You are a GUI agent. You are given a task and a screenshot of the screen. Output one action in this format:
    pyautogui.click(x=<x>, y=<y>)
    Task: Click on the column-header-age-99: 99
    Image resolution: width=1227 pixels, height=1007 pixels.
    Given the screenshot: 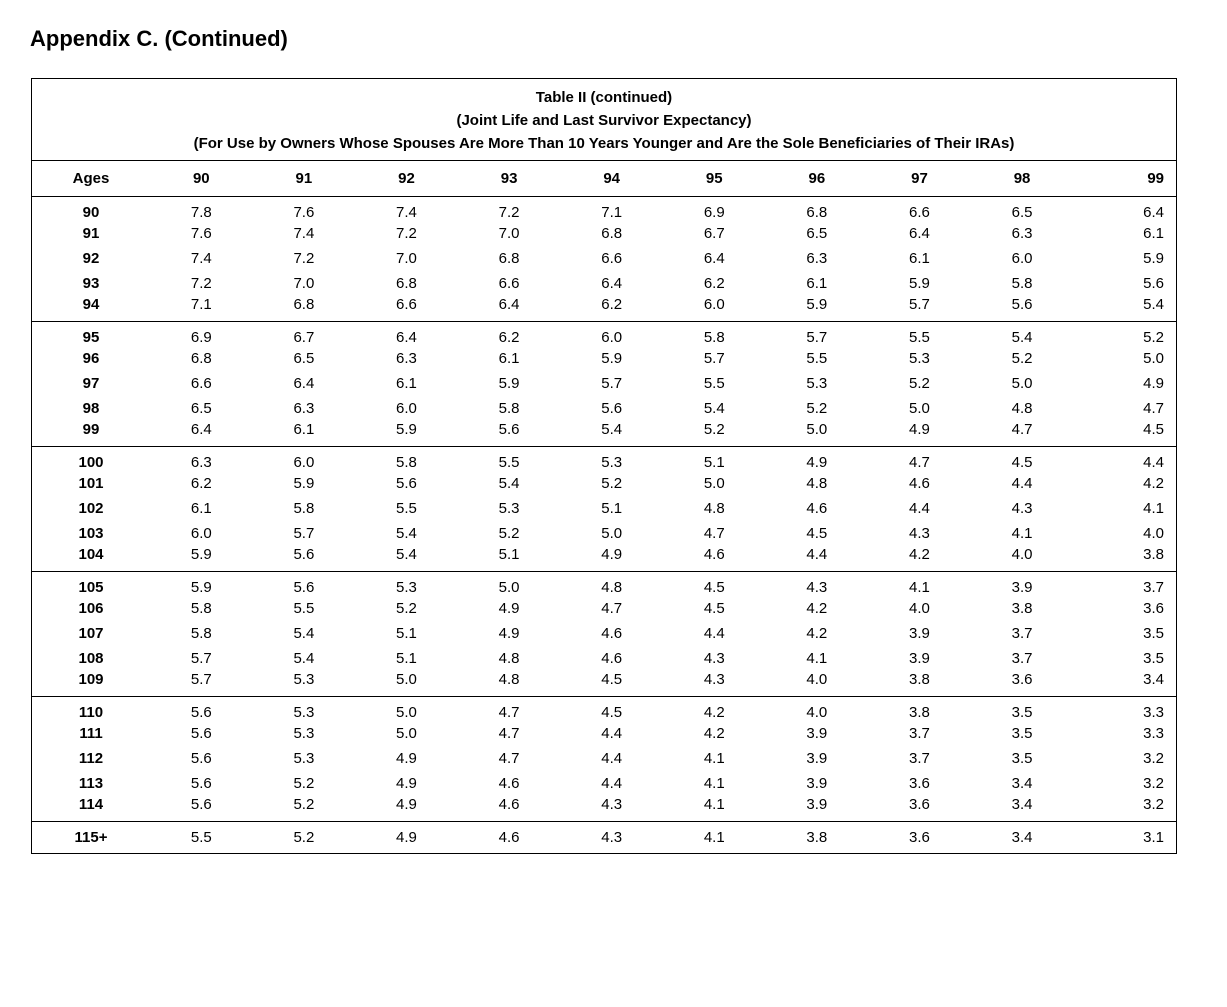 What is the action you would take?
    pyautogui.click(x=1124, y=179)
    